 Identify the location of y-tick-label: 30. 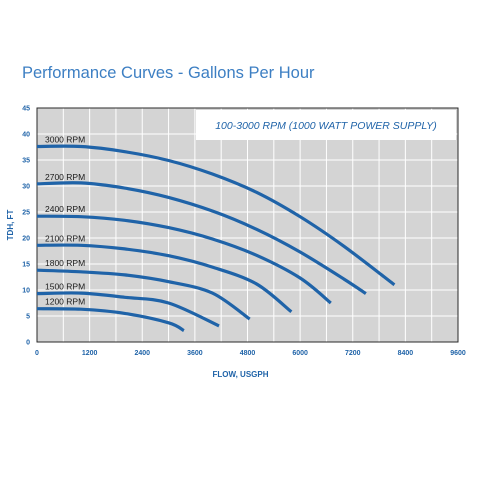
(26, 187).